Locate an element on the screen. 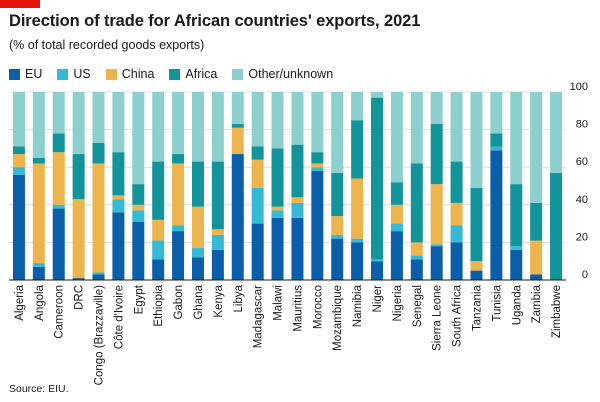  bar-gabon-other-unknown is located at coordinates (178, 123).